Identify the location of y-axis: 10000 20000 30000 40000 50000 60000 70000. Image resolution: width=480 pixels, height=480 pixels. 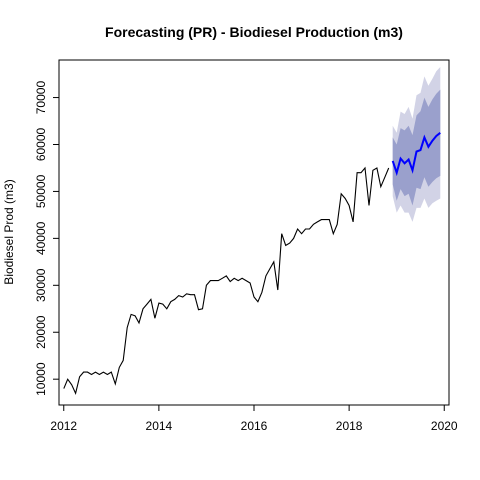
(47, 238).